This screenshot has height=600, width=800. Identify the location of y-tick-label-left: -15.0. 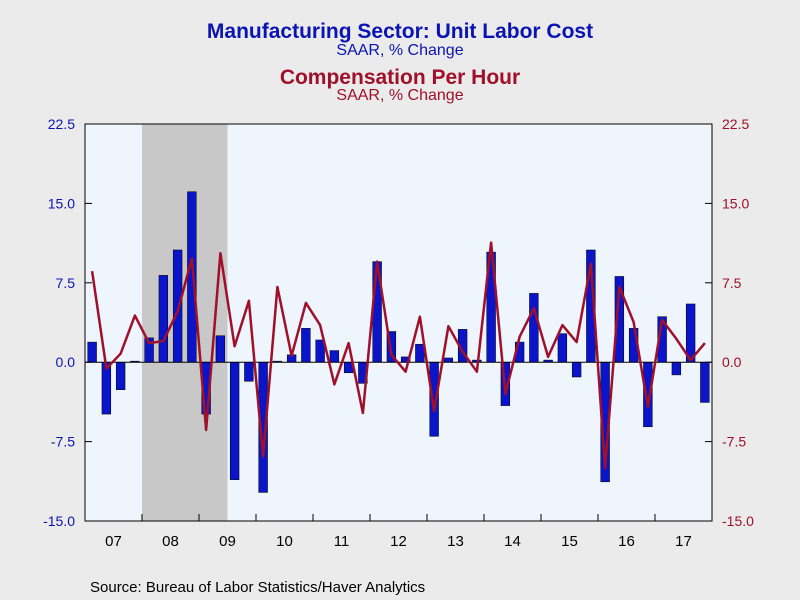
(59, 521).